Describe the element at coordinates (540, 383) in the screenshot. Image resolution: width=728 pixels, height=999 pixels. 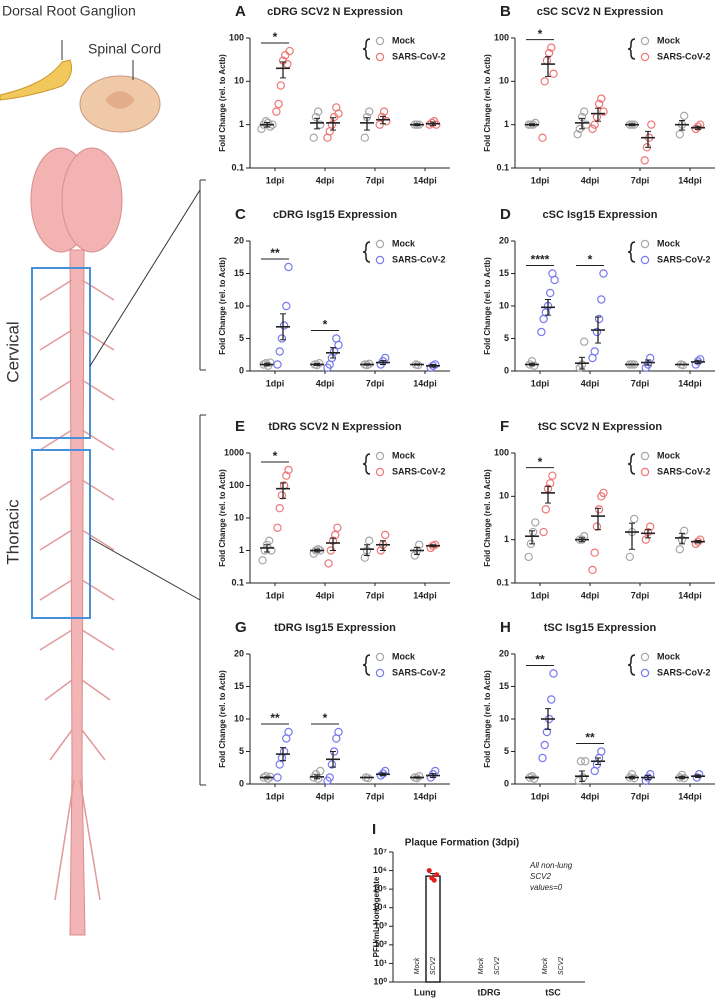
I see `x-tick-label: 1dpi` at that location.